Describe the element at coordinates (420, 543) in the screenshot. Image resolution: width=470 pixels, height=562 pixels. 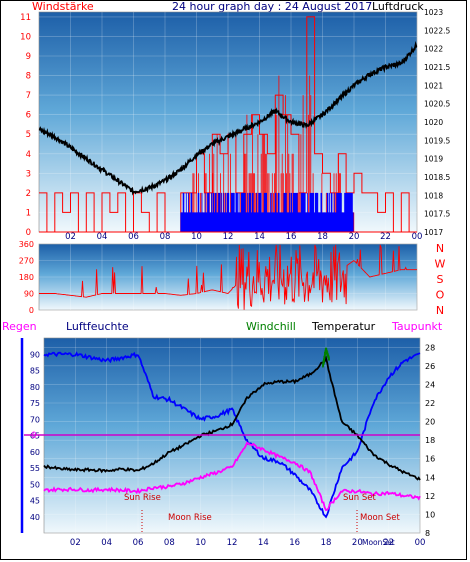
I see `bottom-x-tick: 00` at that location.